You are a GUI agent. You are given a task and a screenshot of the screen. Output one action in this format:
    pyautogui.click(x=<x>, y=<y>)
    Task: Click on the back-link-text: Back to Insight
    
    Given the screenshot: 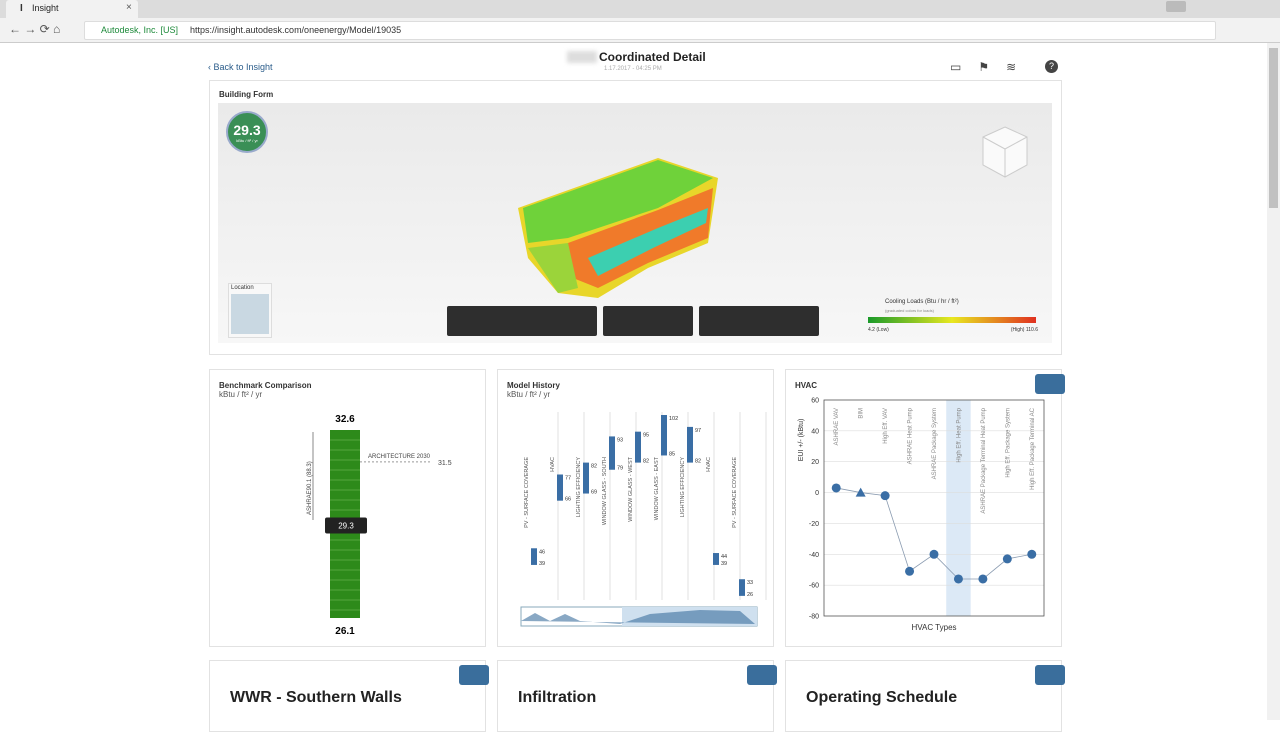 What is the action you would take?
    pyautogui.click(x=243, y=67)
    